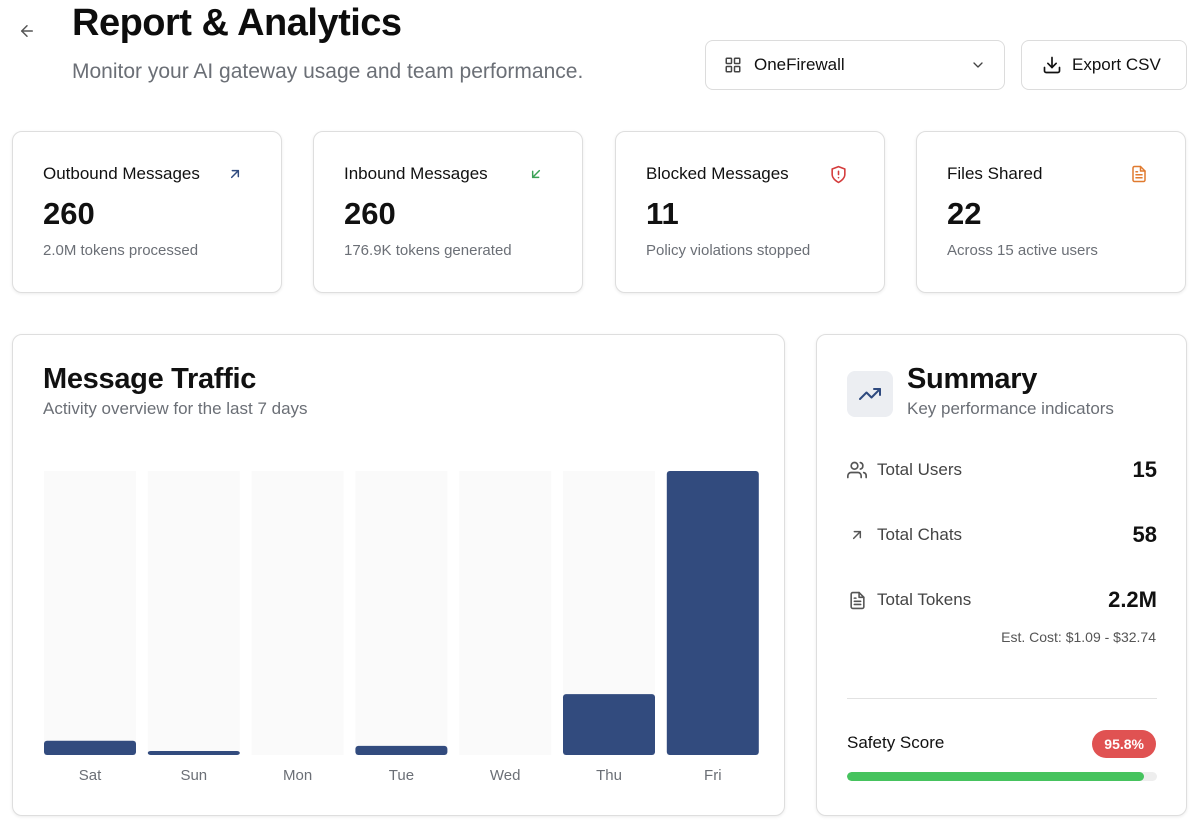 Image resolution: width=1200 pixels, height=828 pixels. What do you see at coordinates (505, 613) in the screenshot?
I see `bar-track-wed` at bounding box center [505, 613].